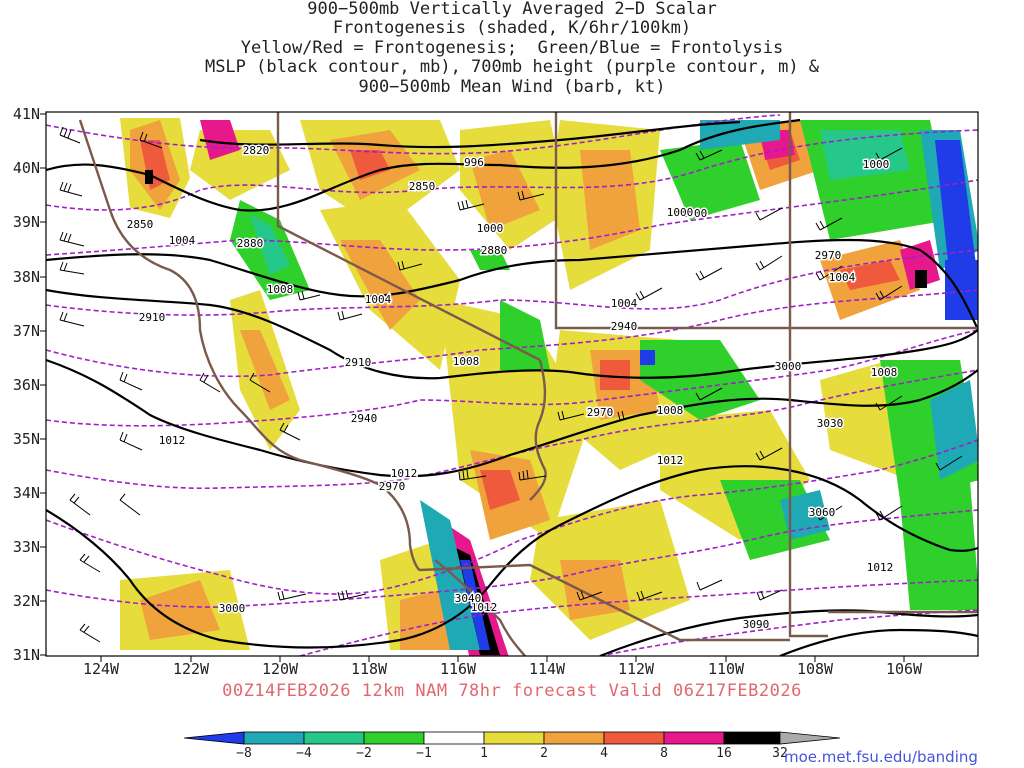 The width and height of the screenshot is (1024, 768). Describe the element at coordinates (26, 547) in the screenshot. I see `lat-label: 33N` at that location.